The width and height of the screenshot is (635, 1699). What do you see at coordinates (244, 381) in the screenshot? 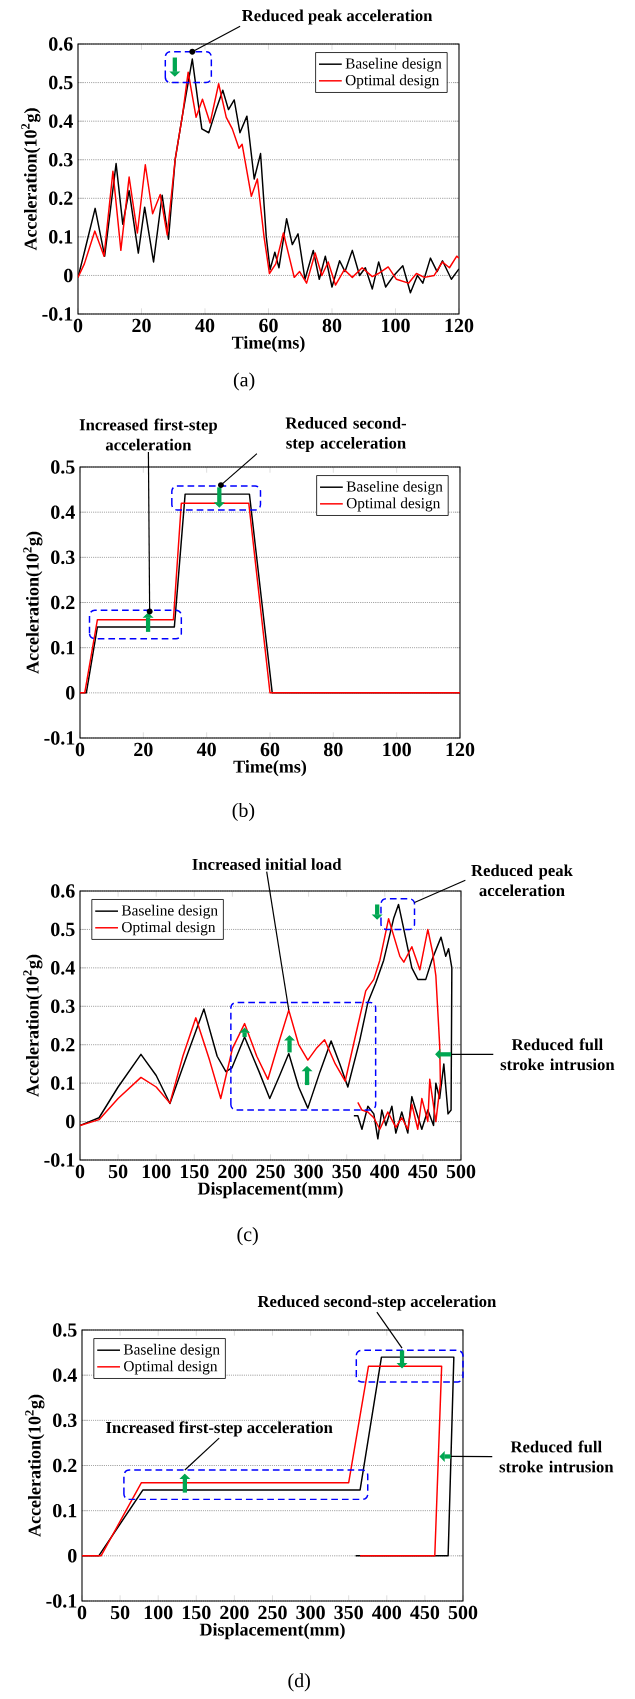
I see `text: (a)` at bounding box center [244, 381].